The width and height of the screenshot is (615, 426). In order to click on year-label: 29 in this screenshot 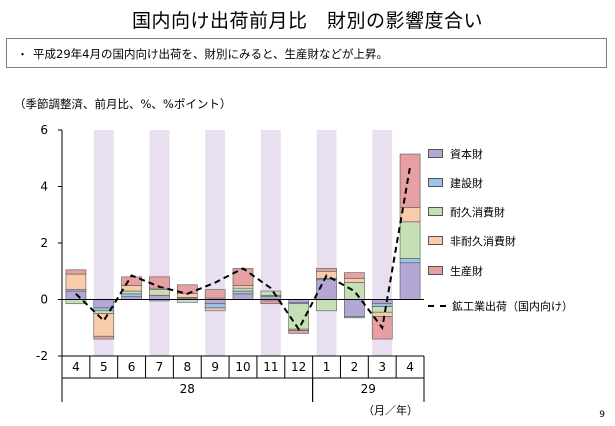, I will do `click(368, 389)`.